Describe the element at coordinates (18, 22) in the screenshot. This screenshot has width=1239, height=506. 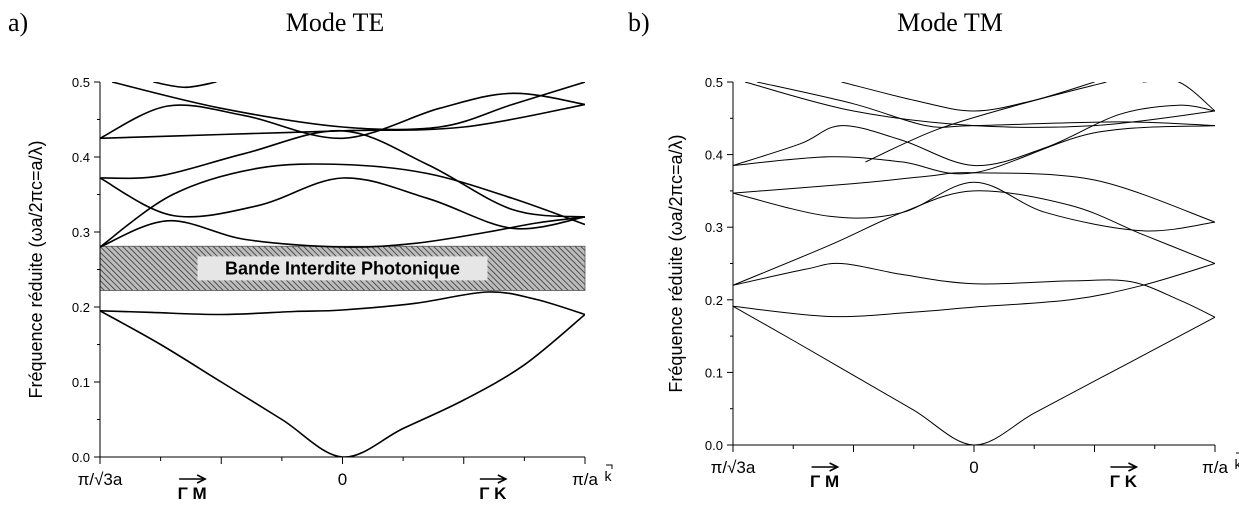
I see `panel-a-letter: a)` at that location.